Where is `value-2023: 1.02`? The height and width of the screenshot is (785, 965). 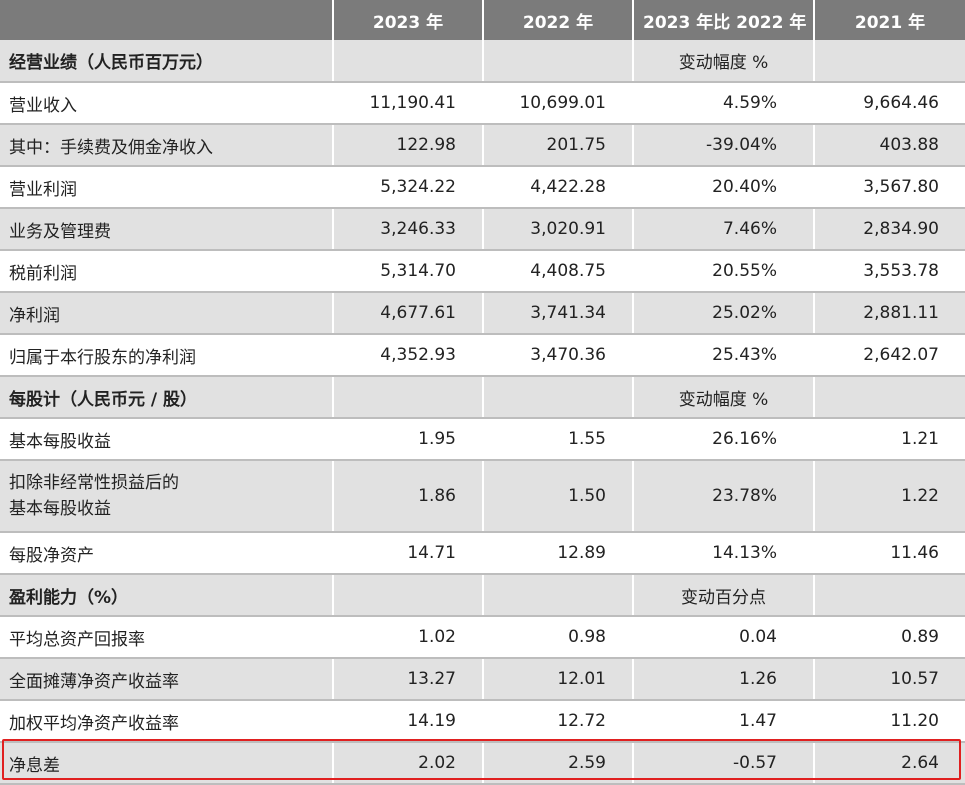 value-2023: 1.02 is located at coordinates (408, 637).